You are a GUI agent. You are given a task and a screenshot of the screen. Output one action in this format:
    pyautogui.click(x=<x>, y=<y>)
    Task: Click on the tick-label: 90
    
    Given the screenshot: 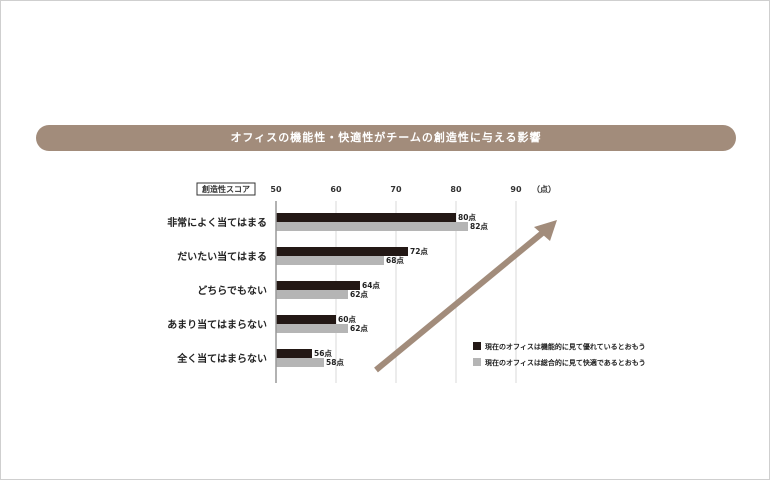 What is the action you would take?
    pyautogui.click(x=516, y=189)
    